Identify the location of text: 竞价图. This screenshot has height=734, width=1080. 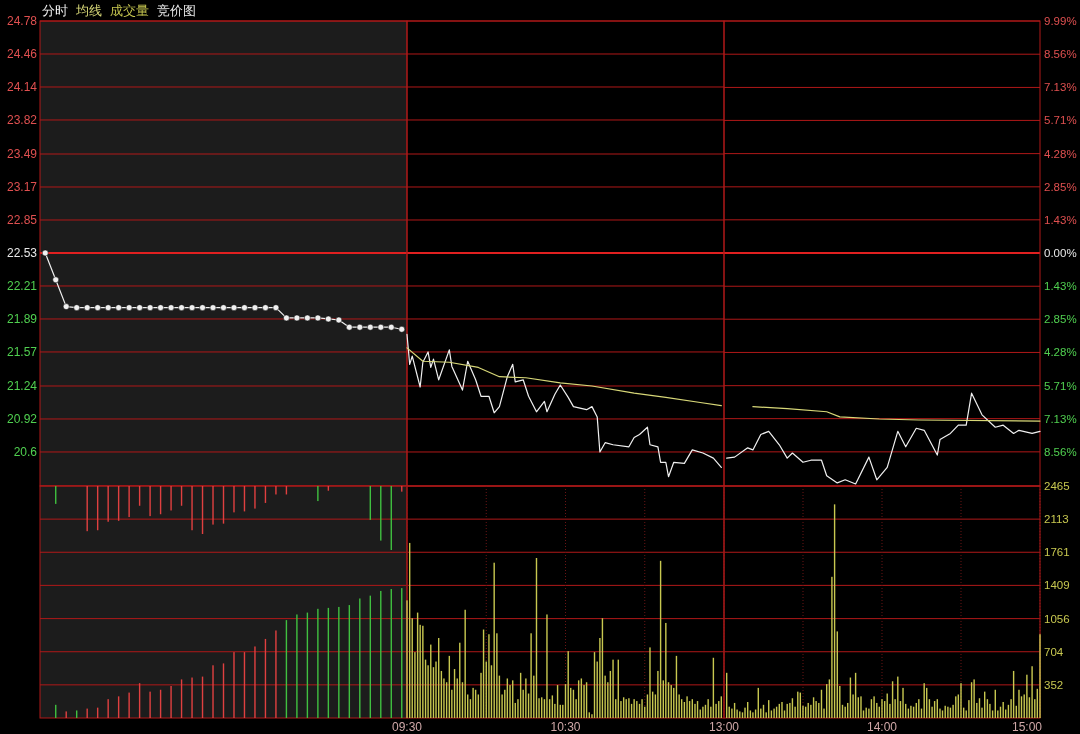
(176, 10).